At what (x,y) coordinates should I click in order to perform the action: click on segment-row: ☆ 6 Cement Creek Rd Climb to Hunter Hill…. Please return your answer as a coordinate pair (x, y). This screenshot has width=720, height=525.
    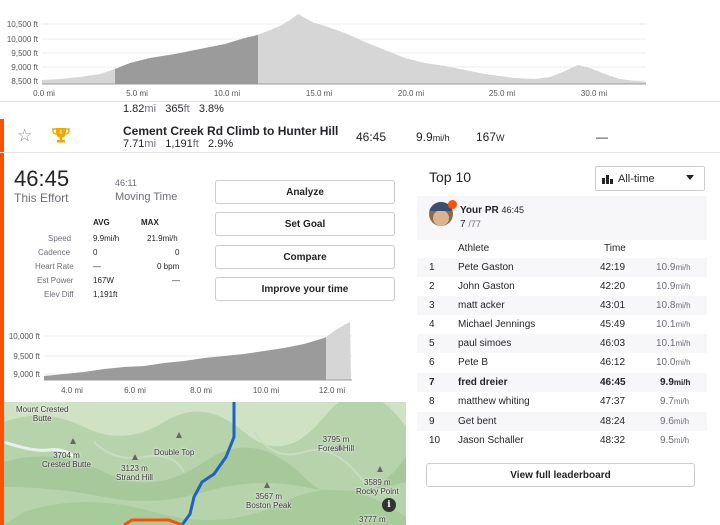
    Looking at the image, I should click on (360, 136).